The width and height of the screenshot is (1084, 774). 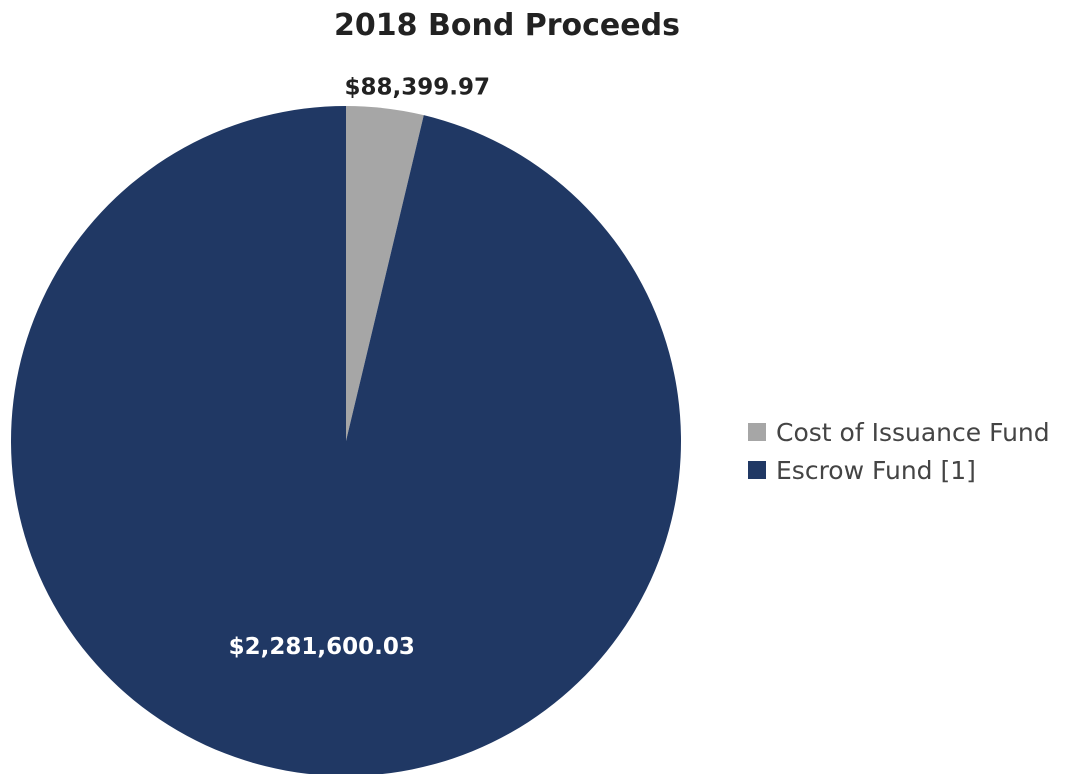 I want to click on data-label-cost-of-issuance: $88,399.97, so click(x=418, y=87).